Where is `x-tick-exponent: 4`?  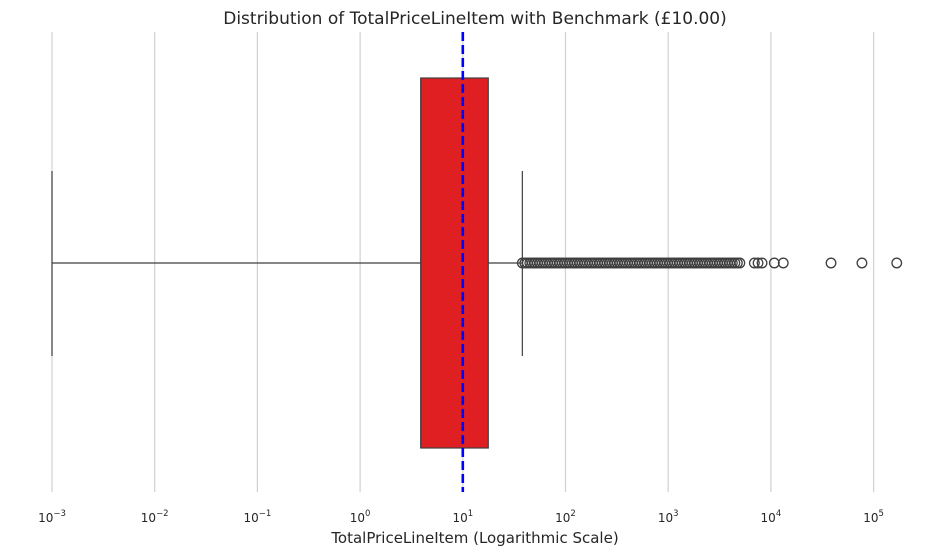
x-tick-exponent: 4 is located at coordinates (778, 514).